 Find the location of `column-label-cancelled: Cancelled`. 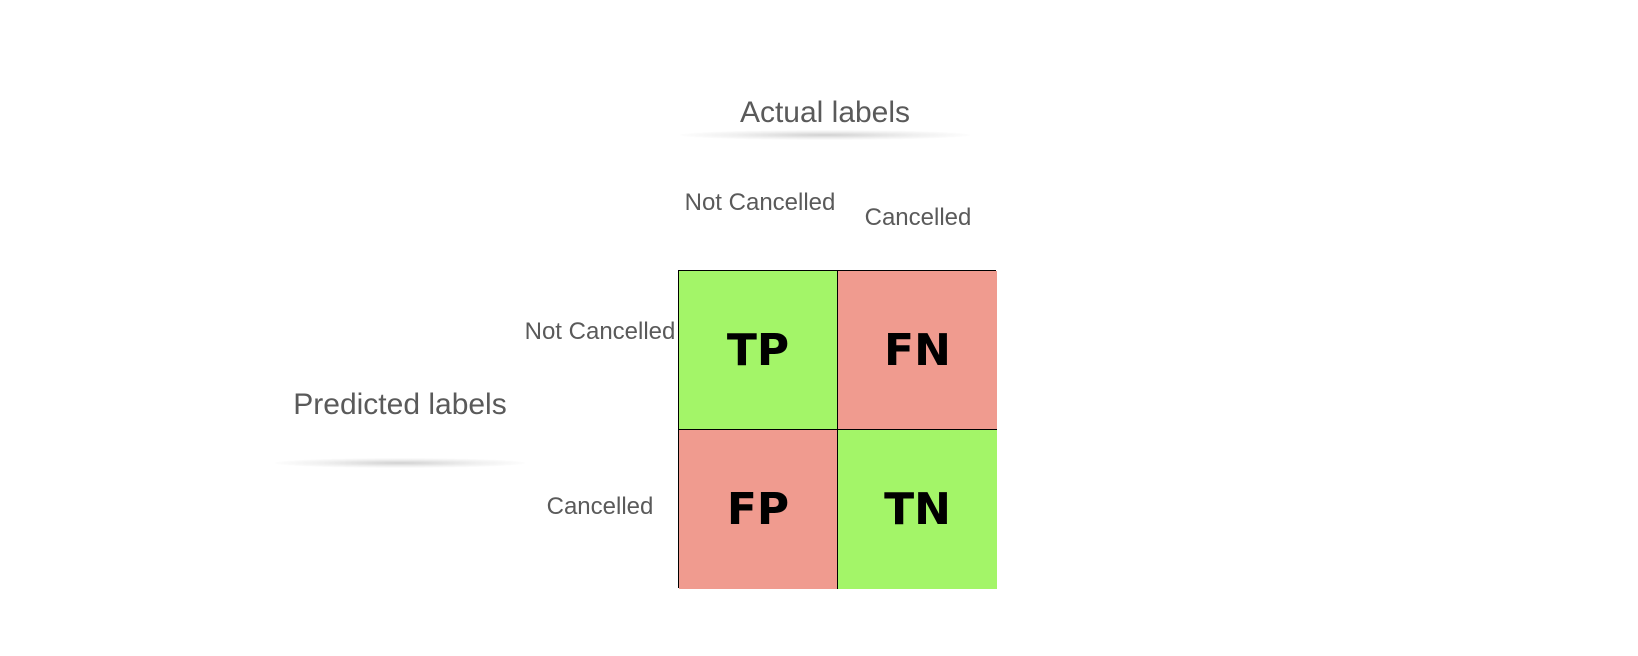

column-label-cancelled: Cancelled is located at coordinates (918, 217).